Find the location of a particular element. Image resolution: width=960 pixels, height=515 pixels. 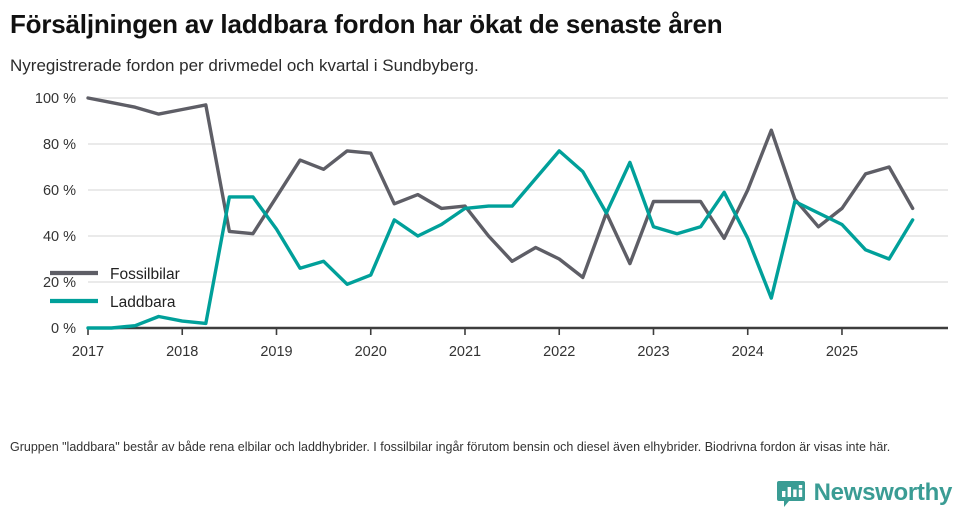

y-axis-tick-label: 100 % is located at coordinates (55, 99).